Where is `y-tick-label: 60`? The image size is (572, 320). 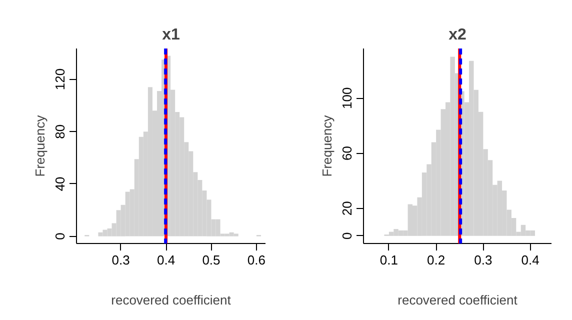
y-tick-label: 60 is located at coordinates (347, 153).